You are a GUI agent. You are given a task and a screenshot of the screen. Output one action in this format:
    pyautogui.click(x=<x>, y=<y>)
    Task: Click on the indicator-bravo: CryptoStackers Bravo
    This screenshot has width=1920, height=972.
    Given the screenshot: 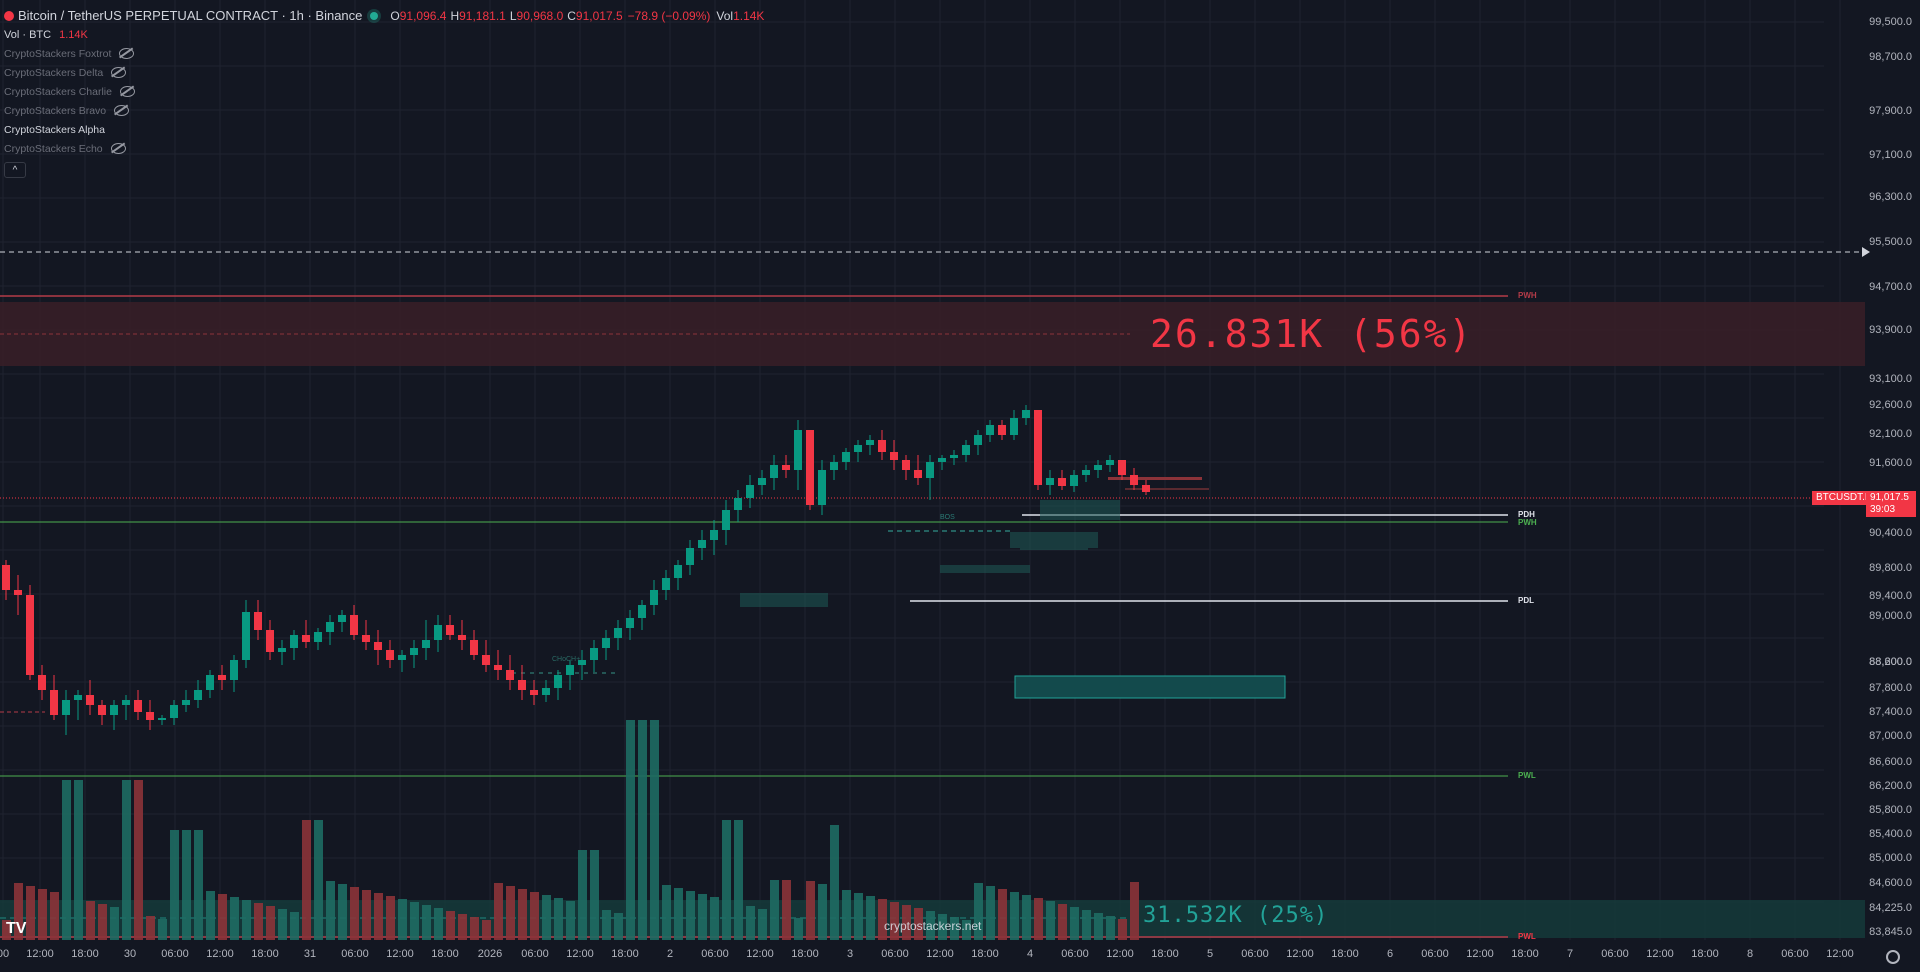 What is the action you would take?
    pyautogui.click(x=69, y=110)
    